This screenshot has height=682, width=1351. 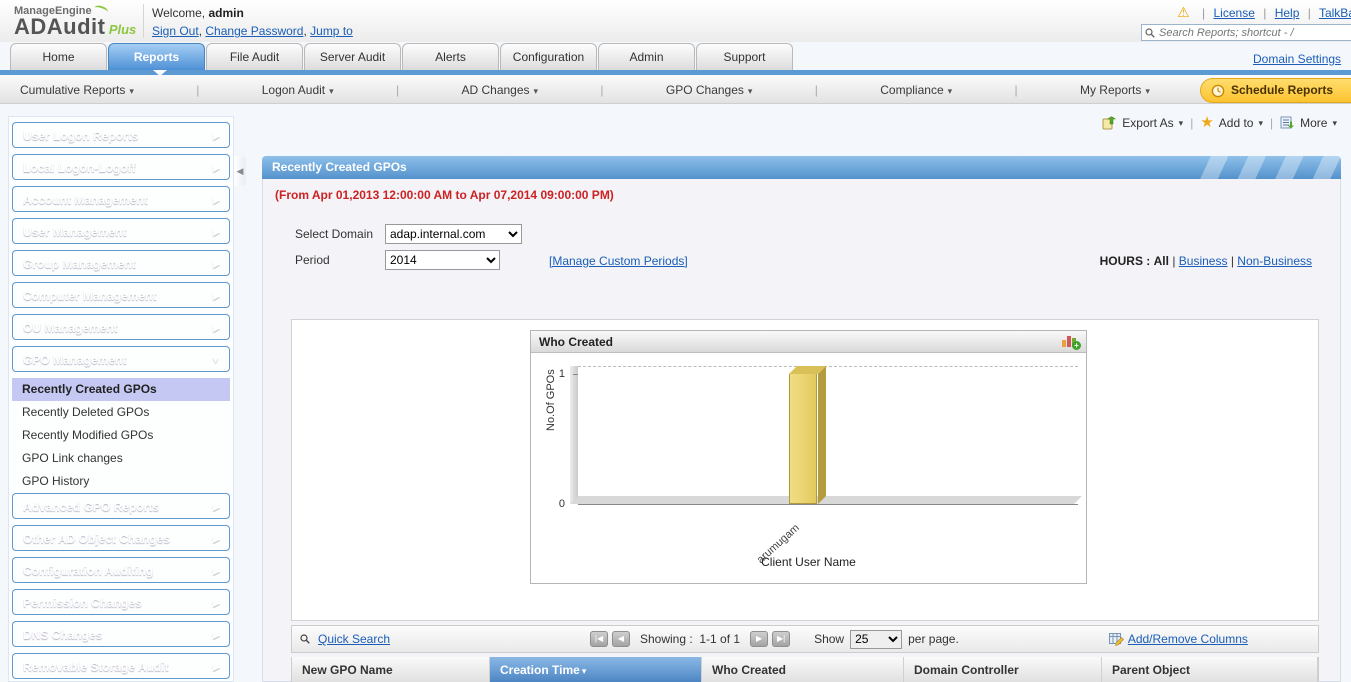 What do you see at coordinates (548, 56) in the screenshot?
I see `tab-configuration: Configuration` at bounding box center [548, 56].